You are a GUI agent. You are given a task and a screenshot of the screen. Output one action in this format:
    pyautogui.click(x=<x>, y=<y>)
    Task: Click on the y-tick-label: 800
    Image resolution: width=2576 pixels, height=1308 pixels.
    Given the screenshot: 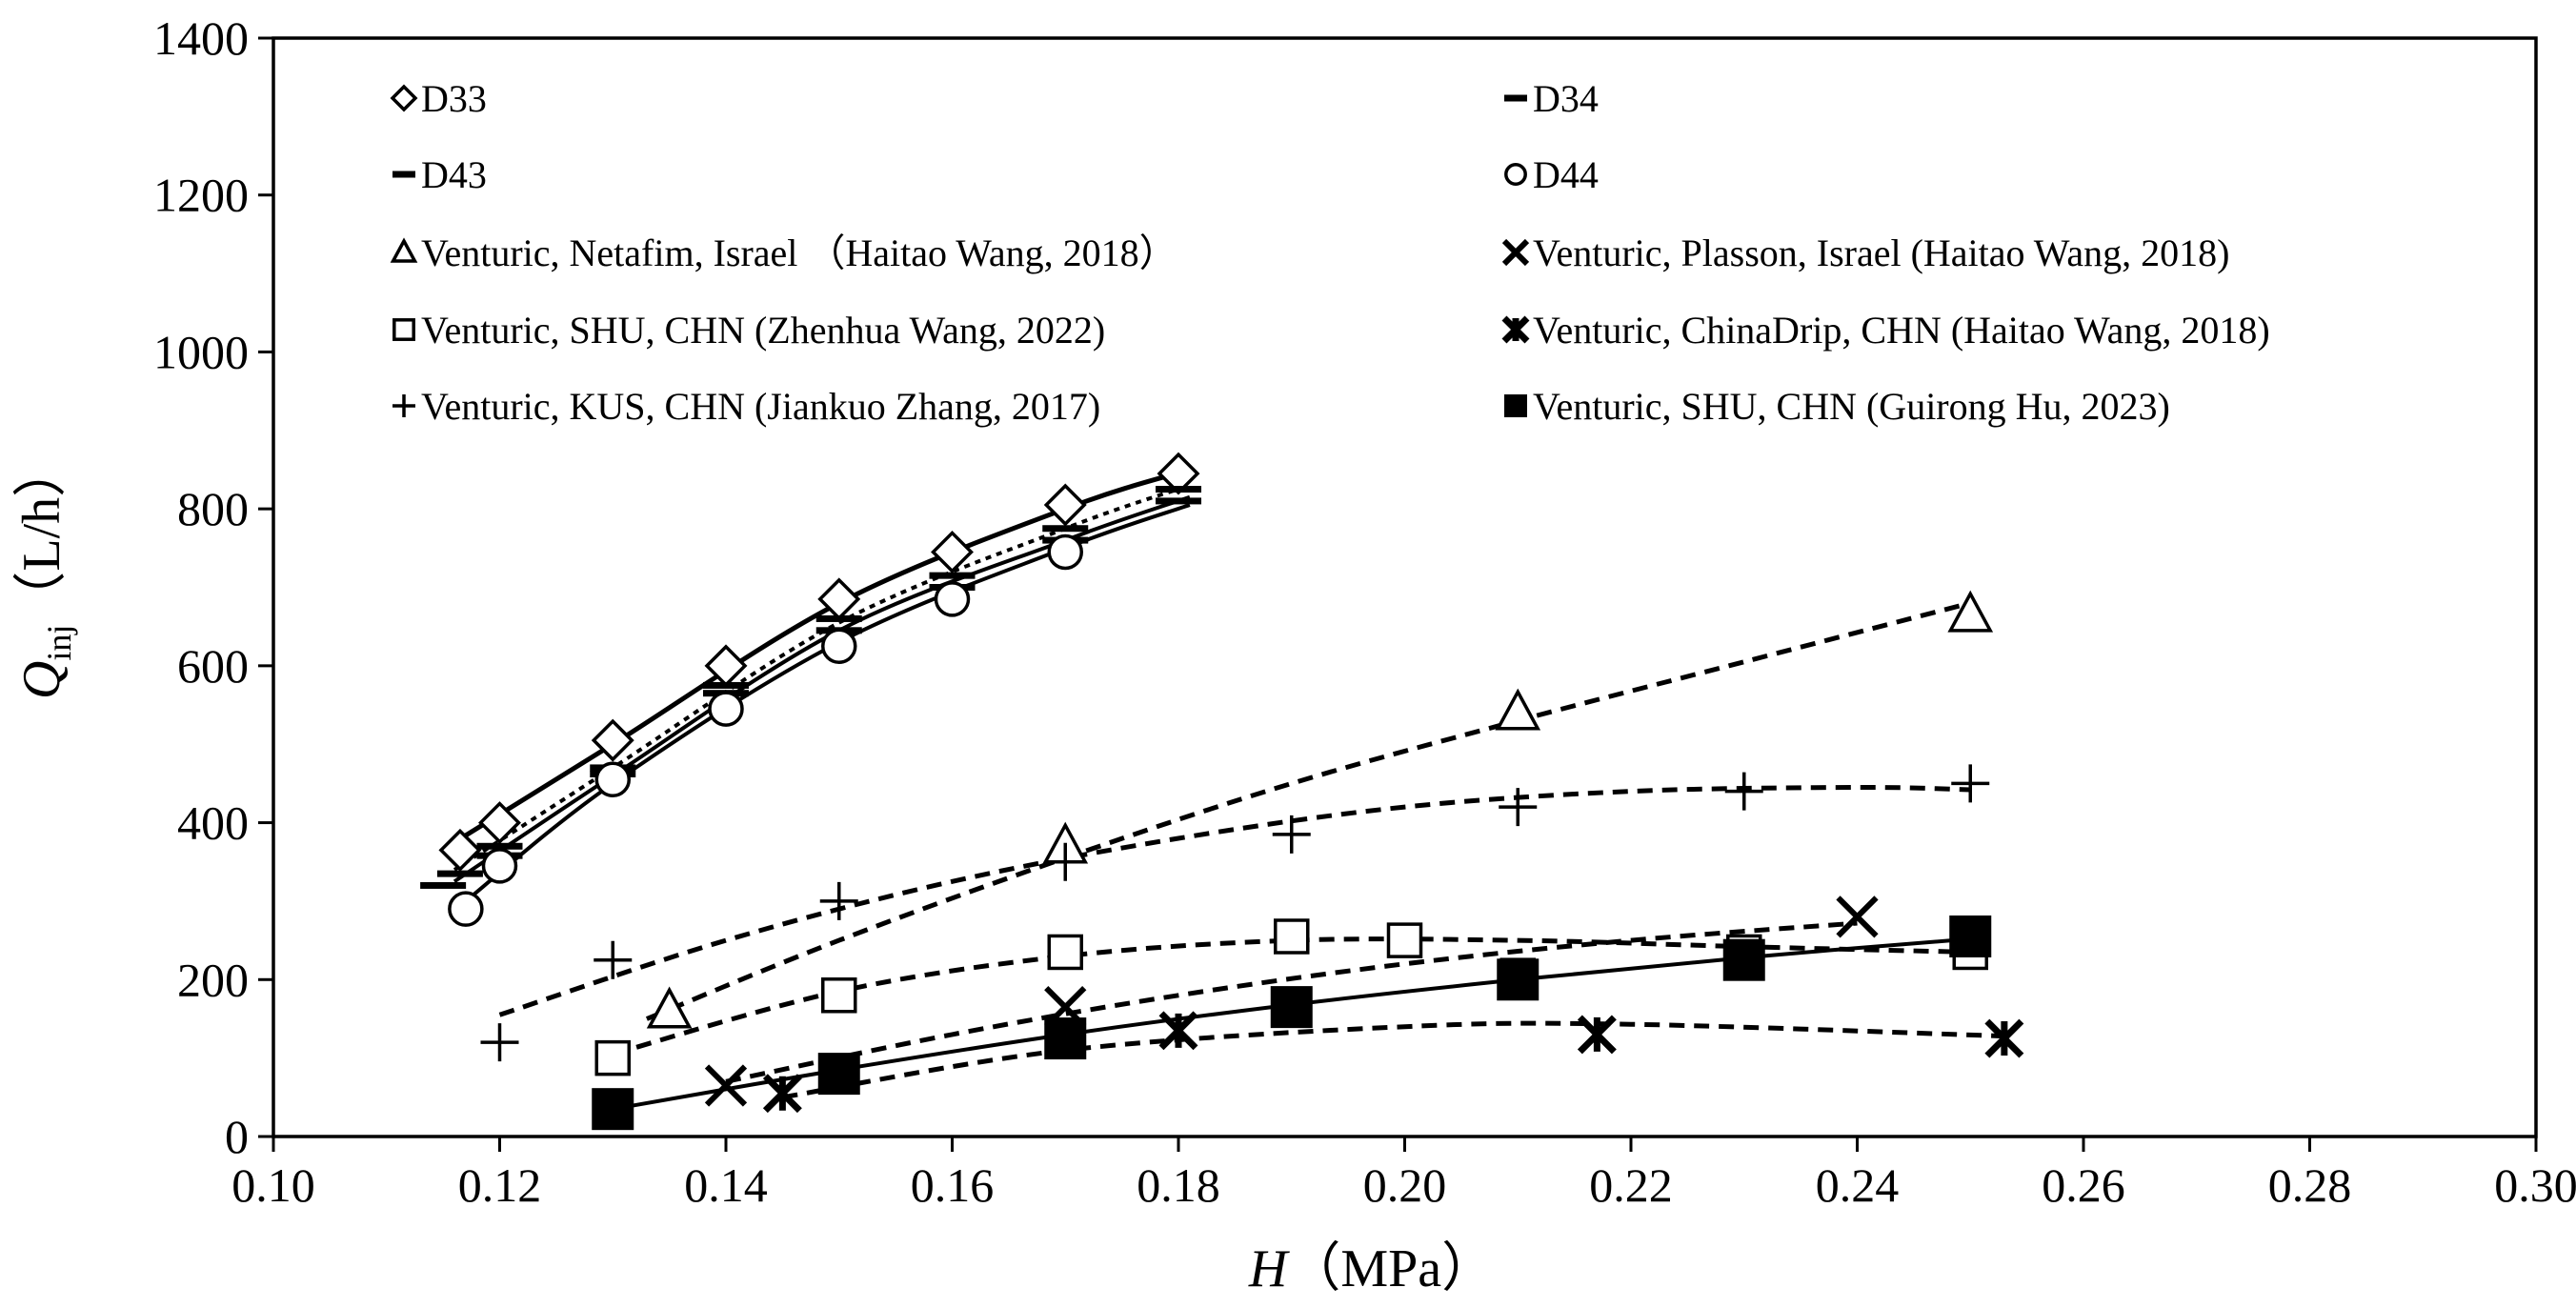 What is the action you would take?
    pyautogui.click(x=213, y=509)
    